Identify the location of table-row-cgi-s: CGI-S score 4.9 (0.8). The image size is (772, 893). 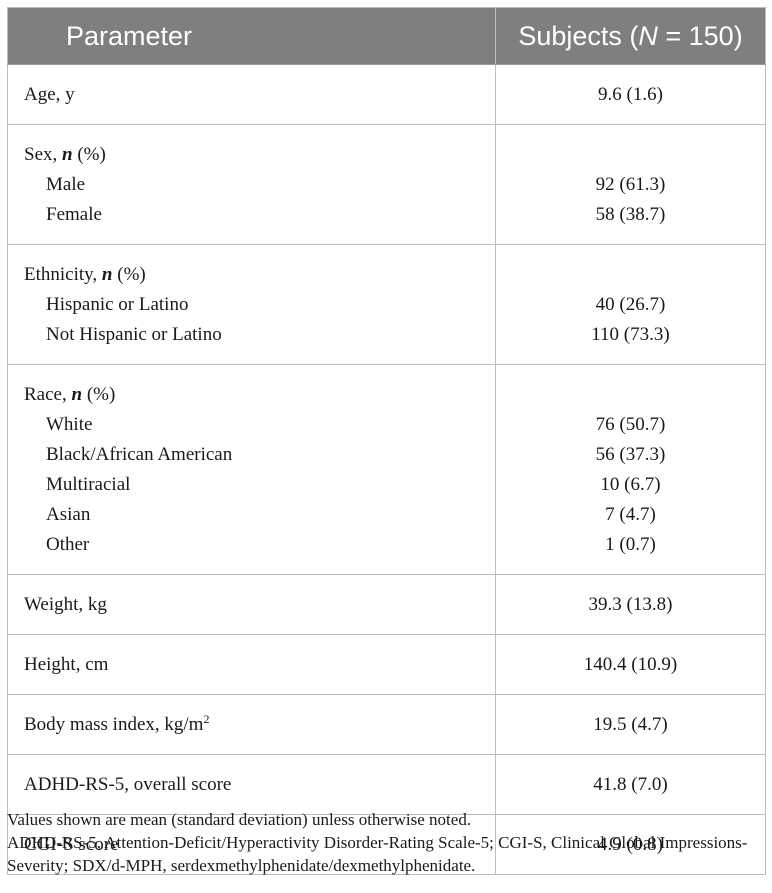
(386, 844).